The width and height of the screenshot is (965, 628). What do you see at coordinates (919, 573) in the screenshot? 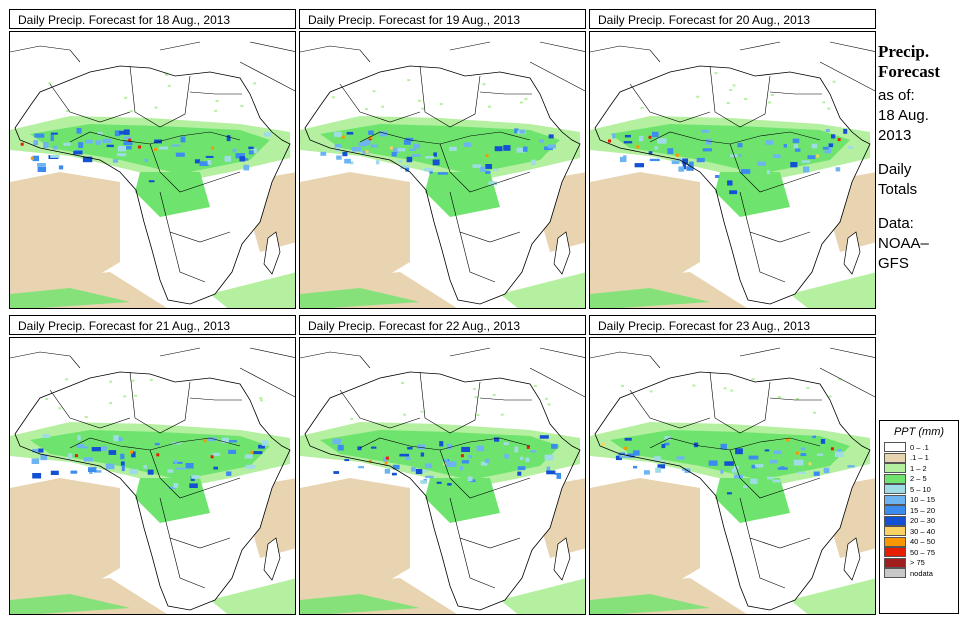
I see `legend-item: nodata` at bounding box center [919, 573].